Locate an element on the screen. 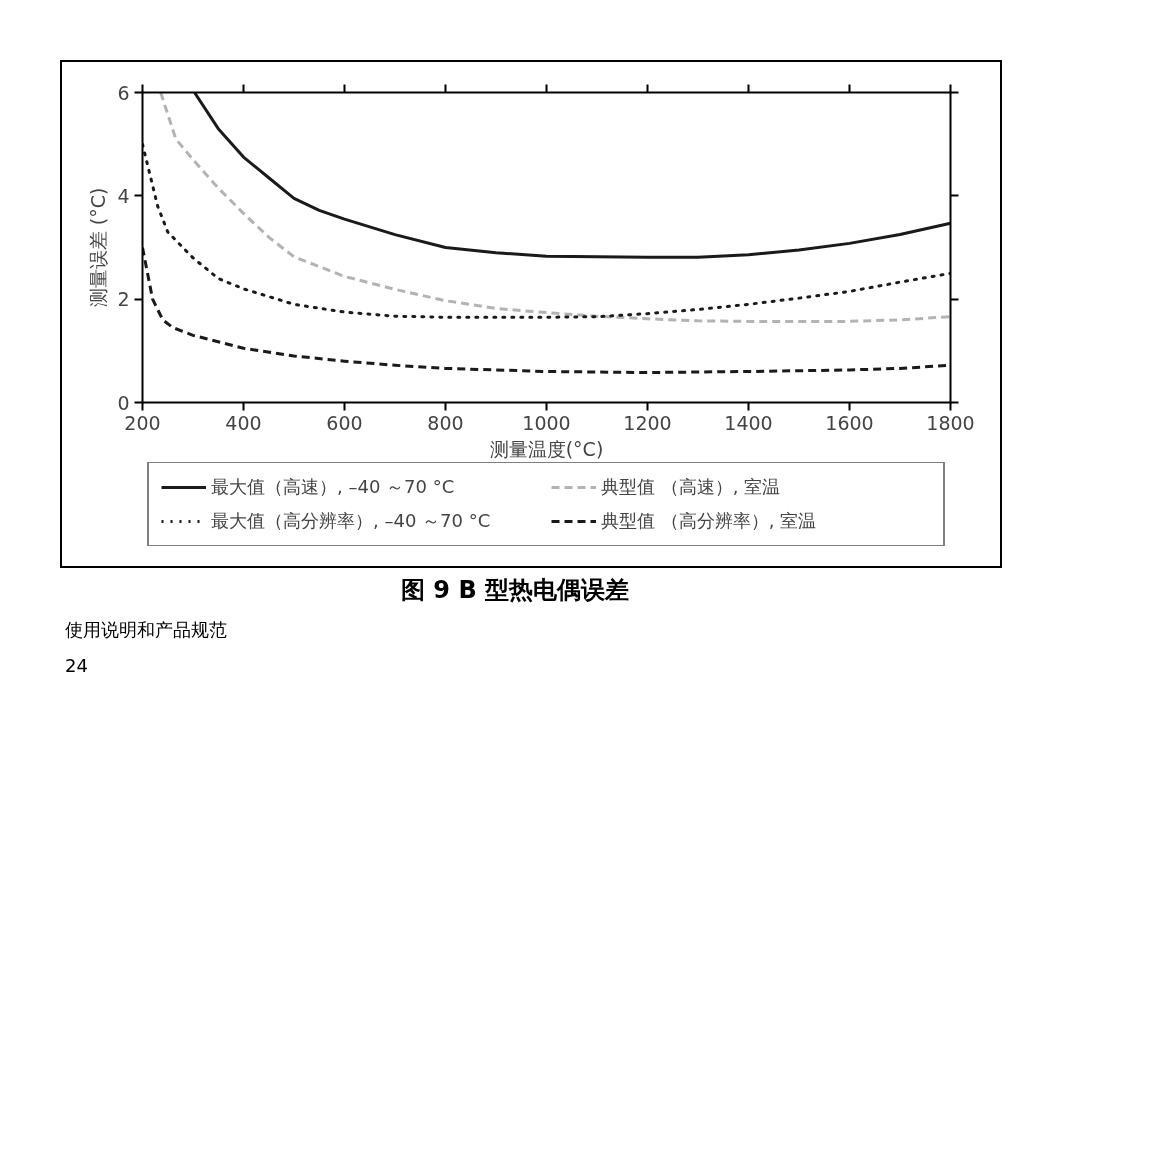  text: 图 9 B 型热电偶误差 is located at coordinates (515, 590).